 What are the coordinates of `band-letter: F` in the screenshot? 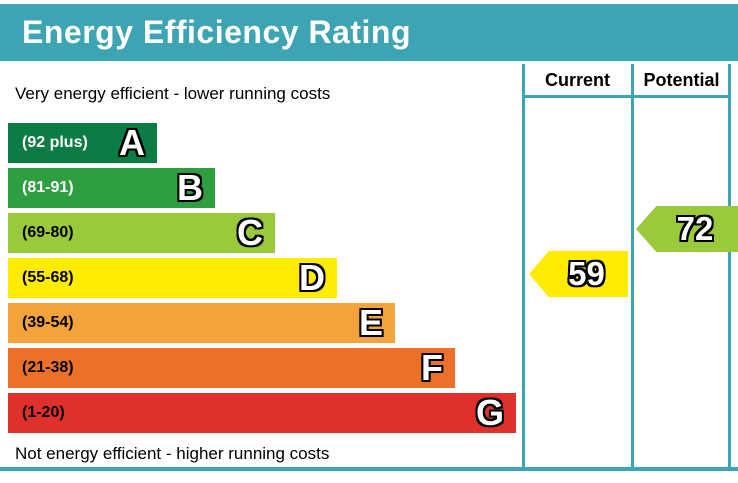 It's located at (432, 367).